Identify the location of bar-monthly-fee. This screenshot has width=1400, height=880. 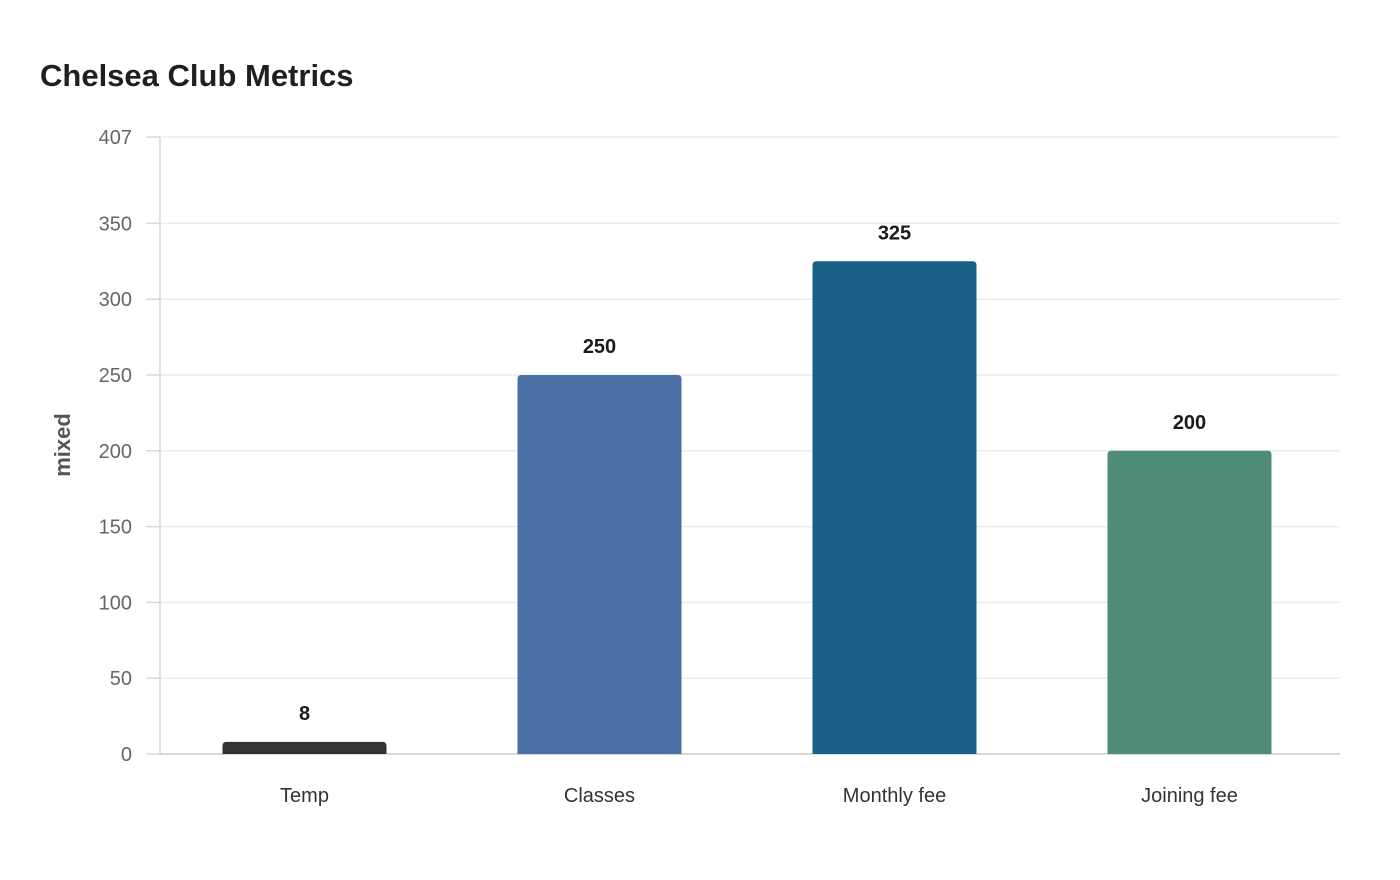
(894, 507).